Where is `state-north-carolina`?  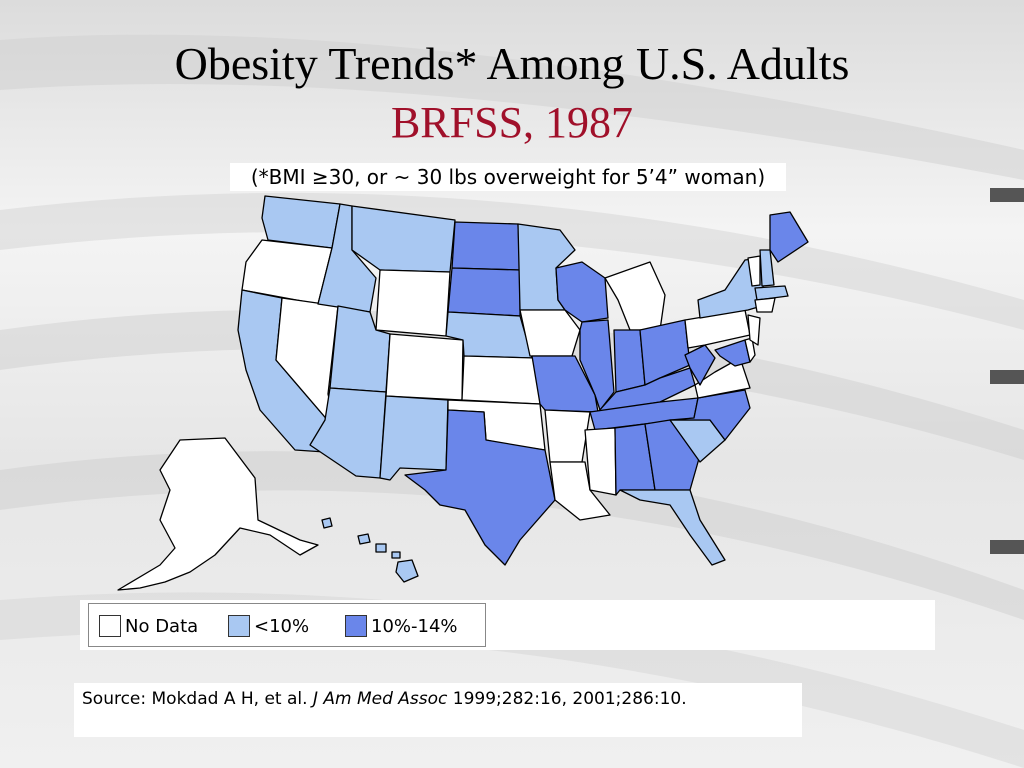
state-north-carolina is located at coordinates (710, 415).